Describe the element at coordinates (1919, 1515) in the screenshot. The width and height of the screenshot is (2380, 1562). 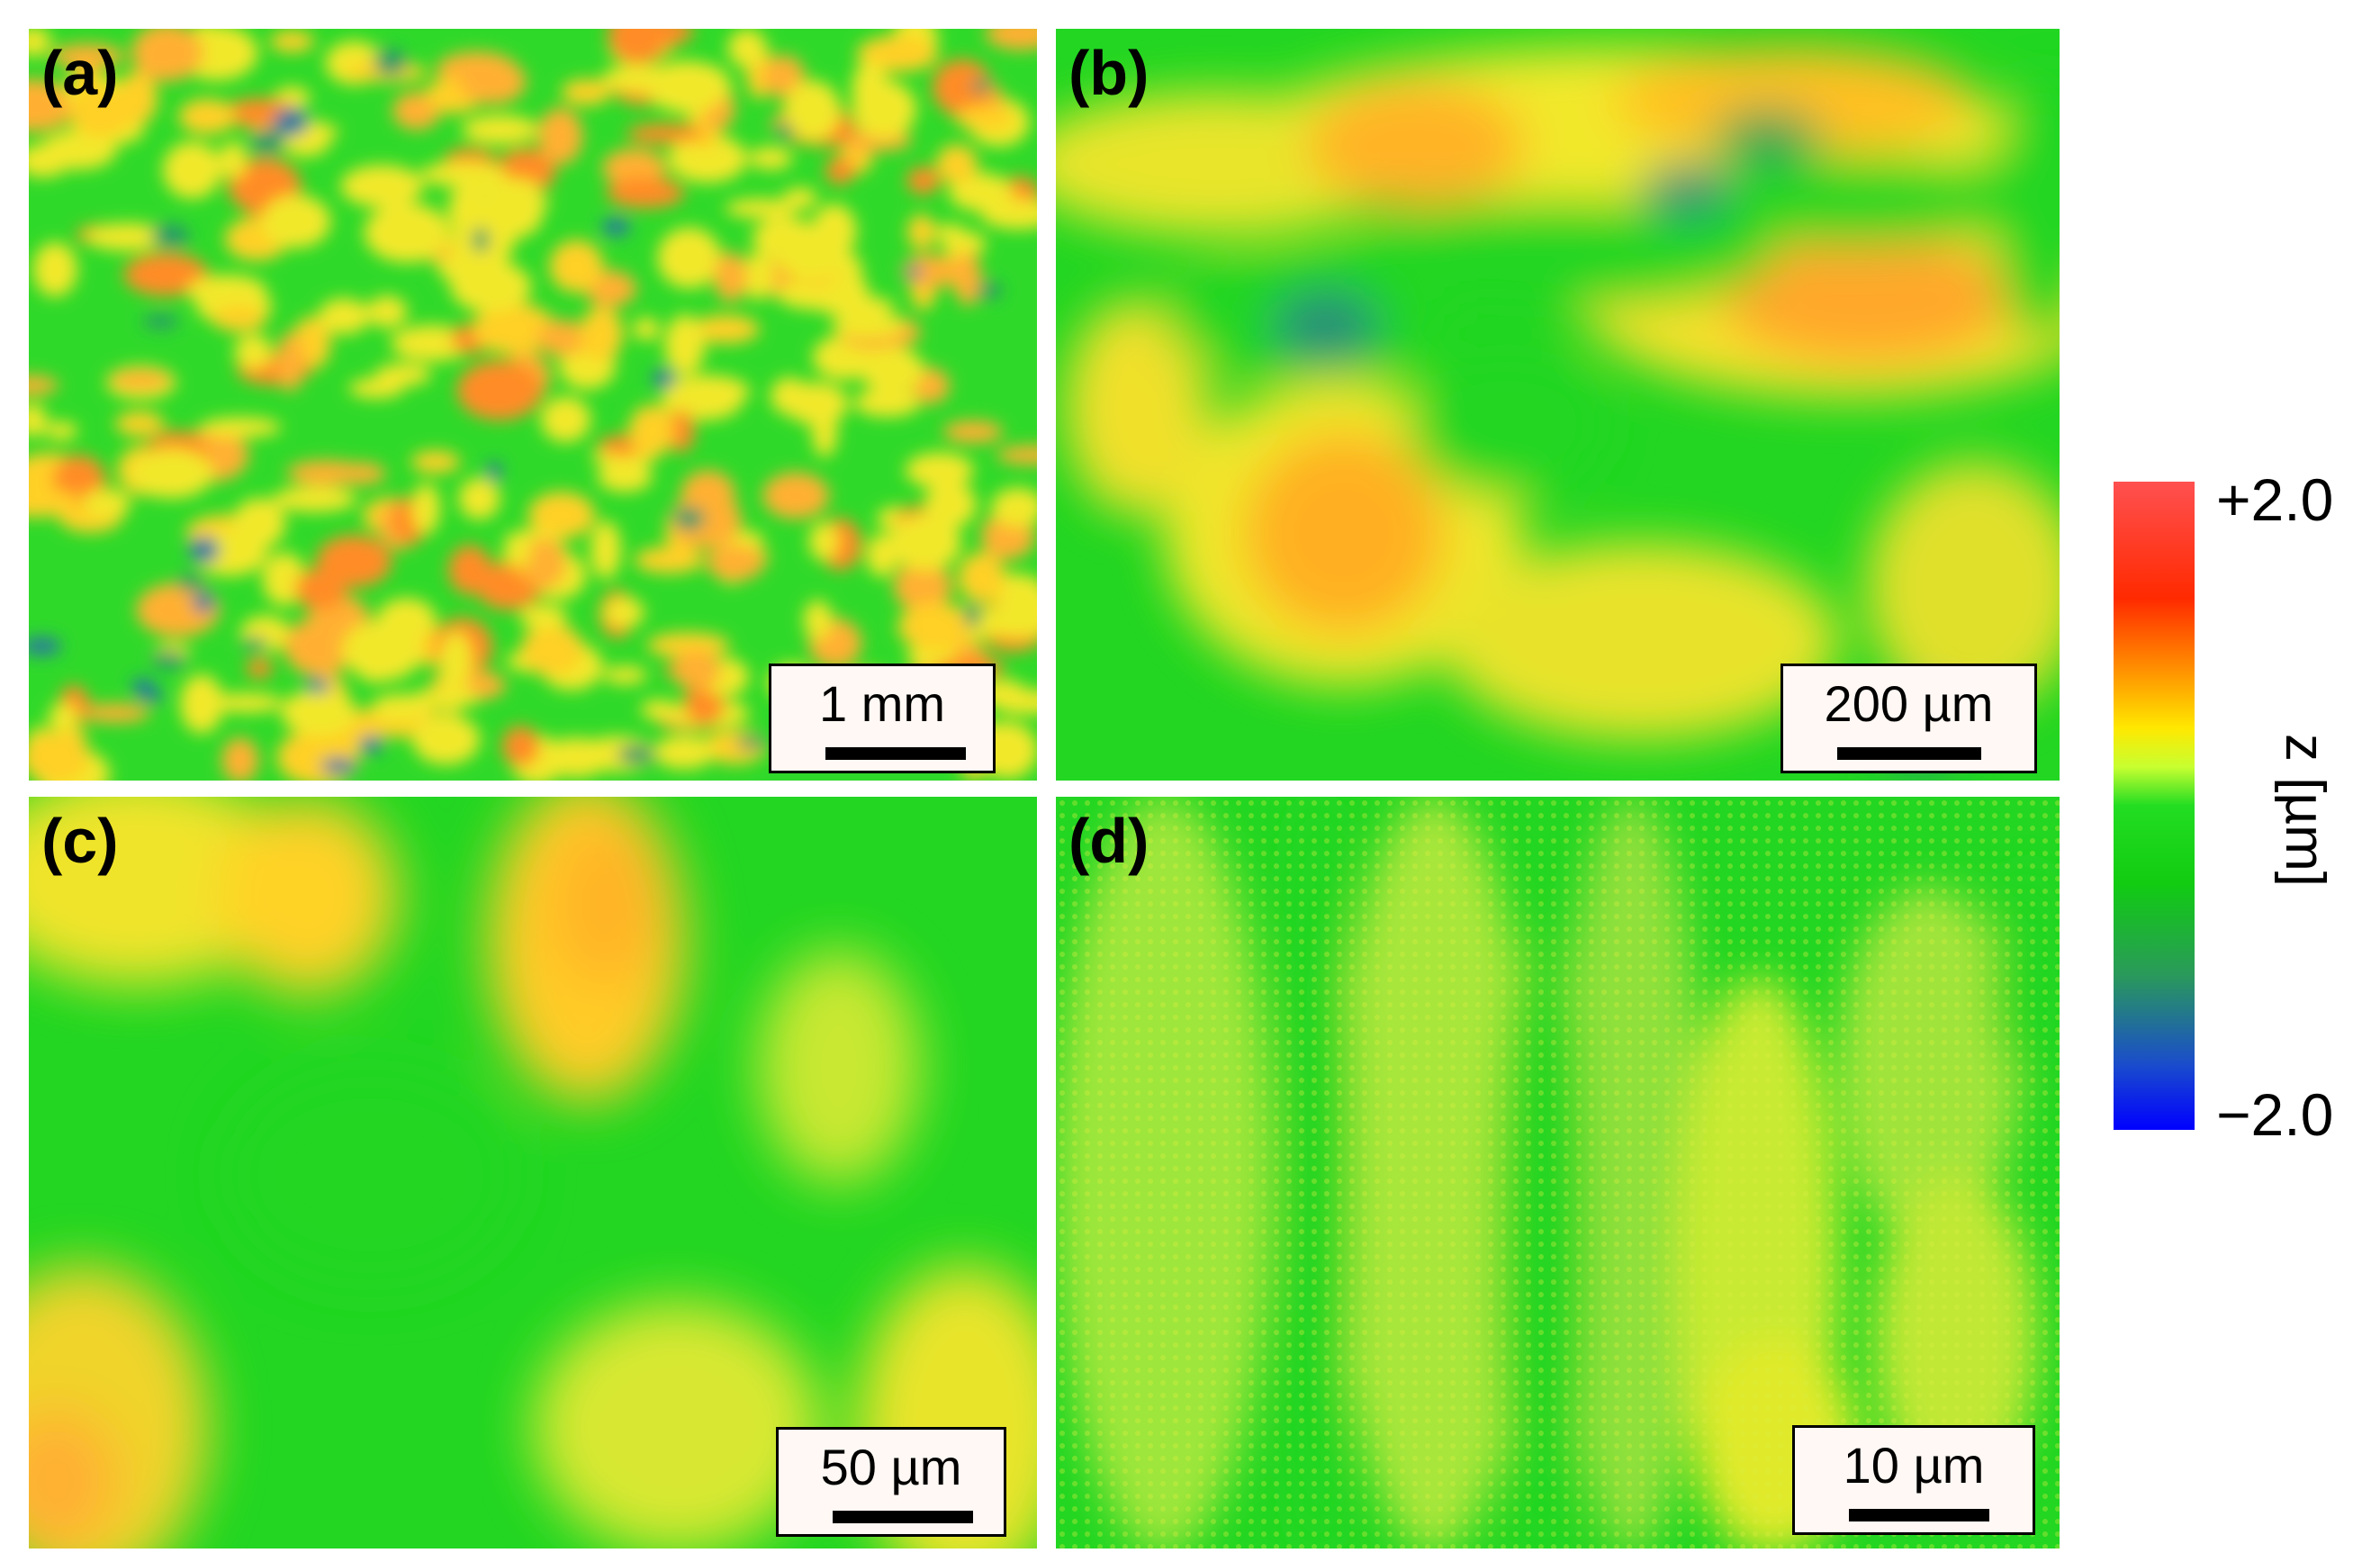
I see `scale-bar-d-line` at that location.